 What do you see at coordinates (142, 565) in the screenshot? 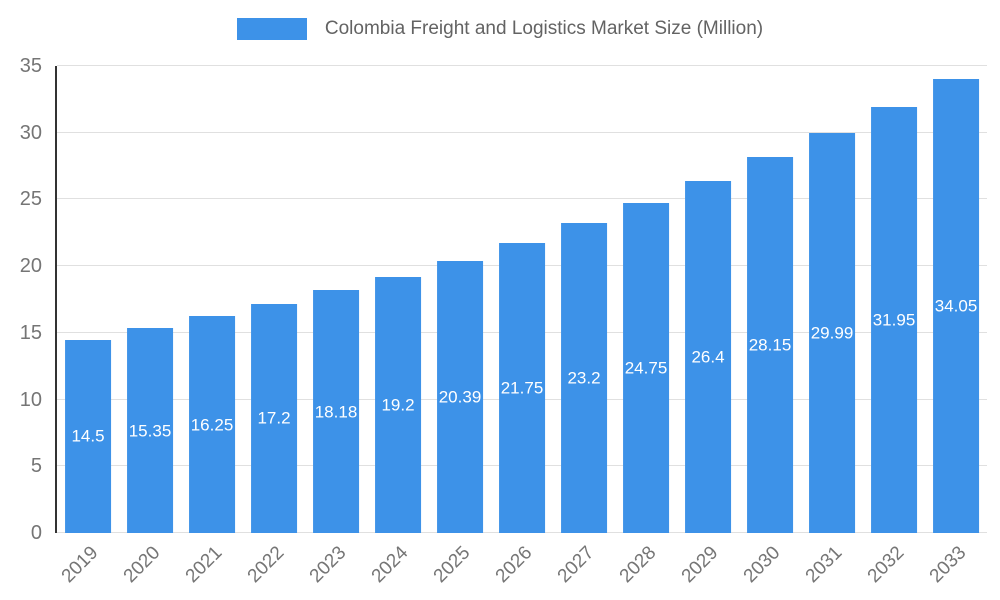
I see `x-tick-label: 2020` at bounding box center [142, 565].